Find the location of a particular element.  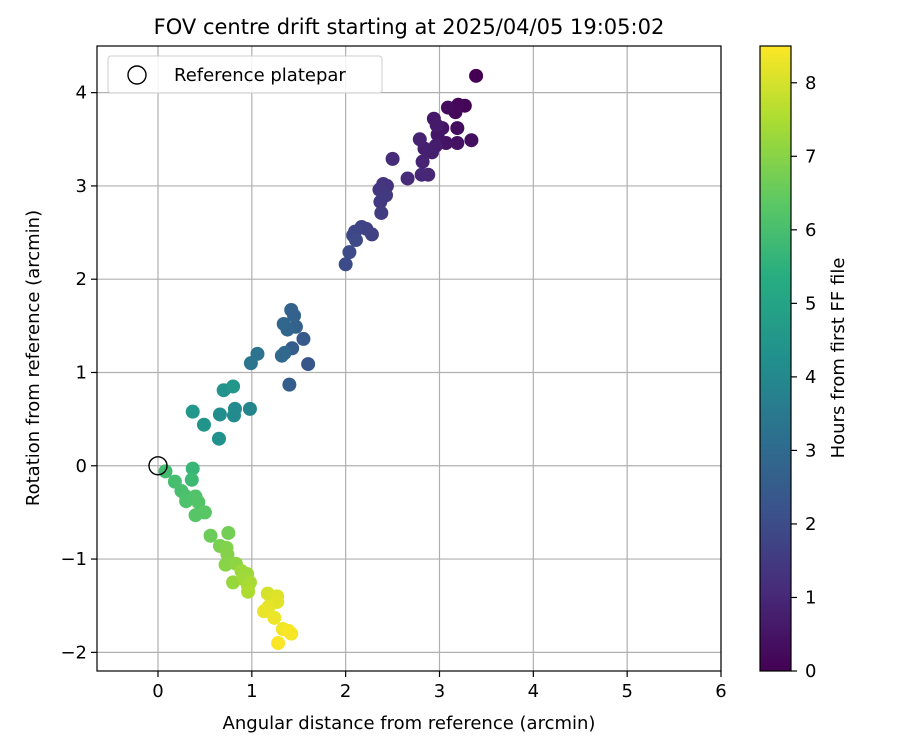

colorbar-tick-label: 3 is located at coordinates (810, 450).